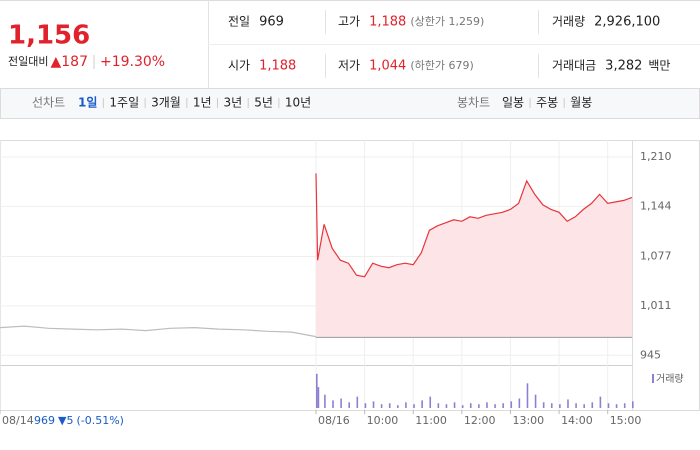 This screenshot has height=450, width=700. What do you see at coordinates (100, 420) in the screenshot?
I see `prev-change-rate: (-0.51%)` at bounding box center [100, 420].